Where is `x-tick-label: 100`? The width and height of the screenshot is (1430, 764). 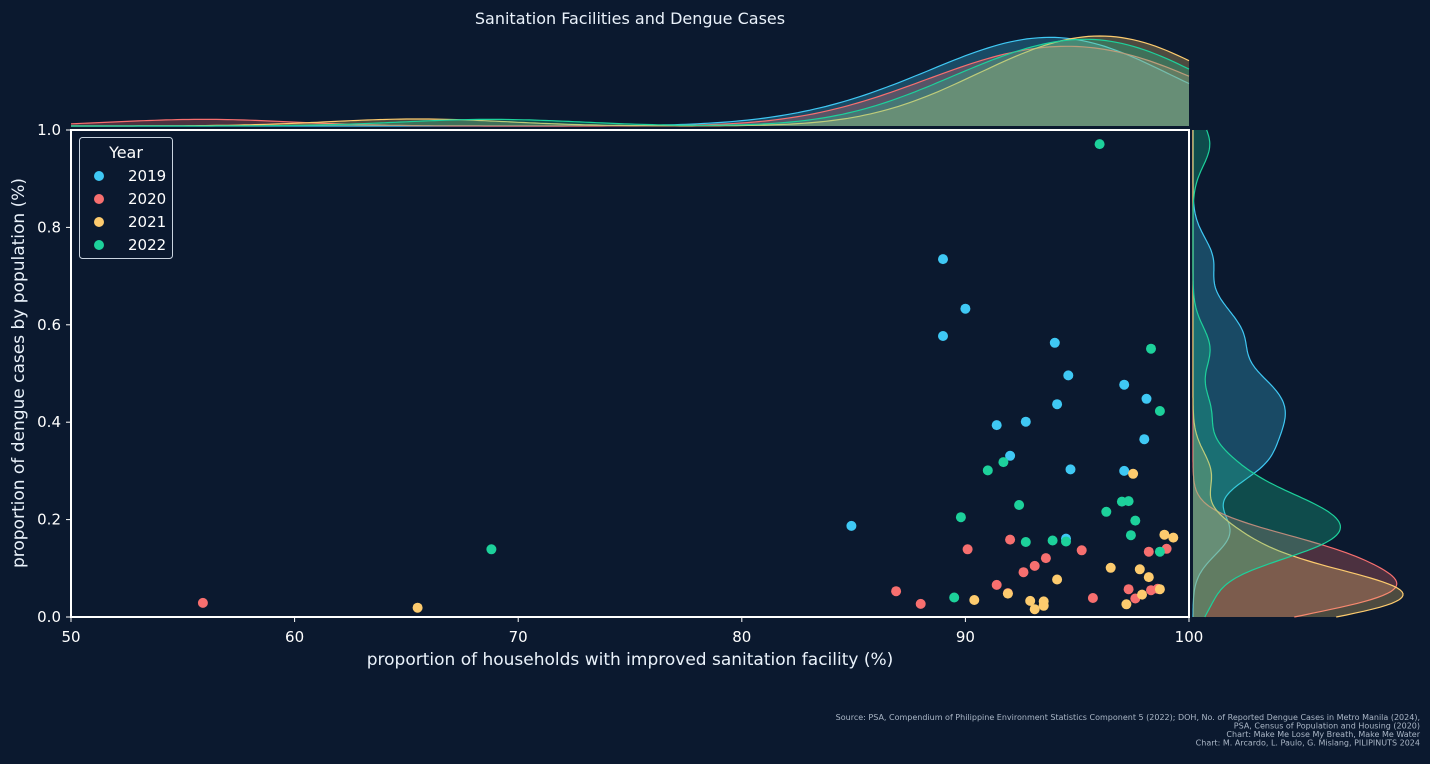
x-tick-label: 100 is located at coordinates (1189, 637).